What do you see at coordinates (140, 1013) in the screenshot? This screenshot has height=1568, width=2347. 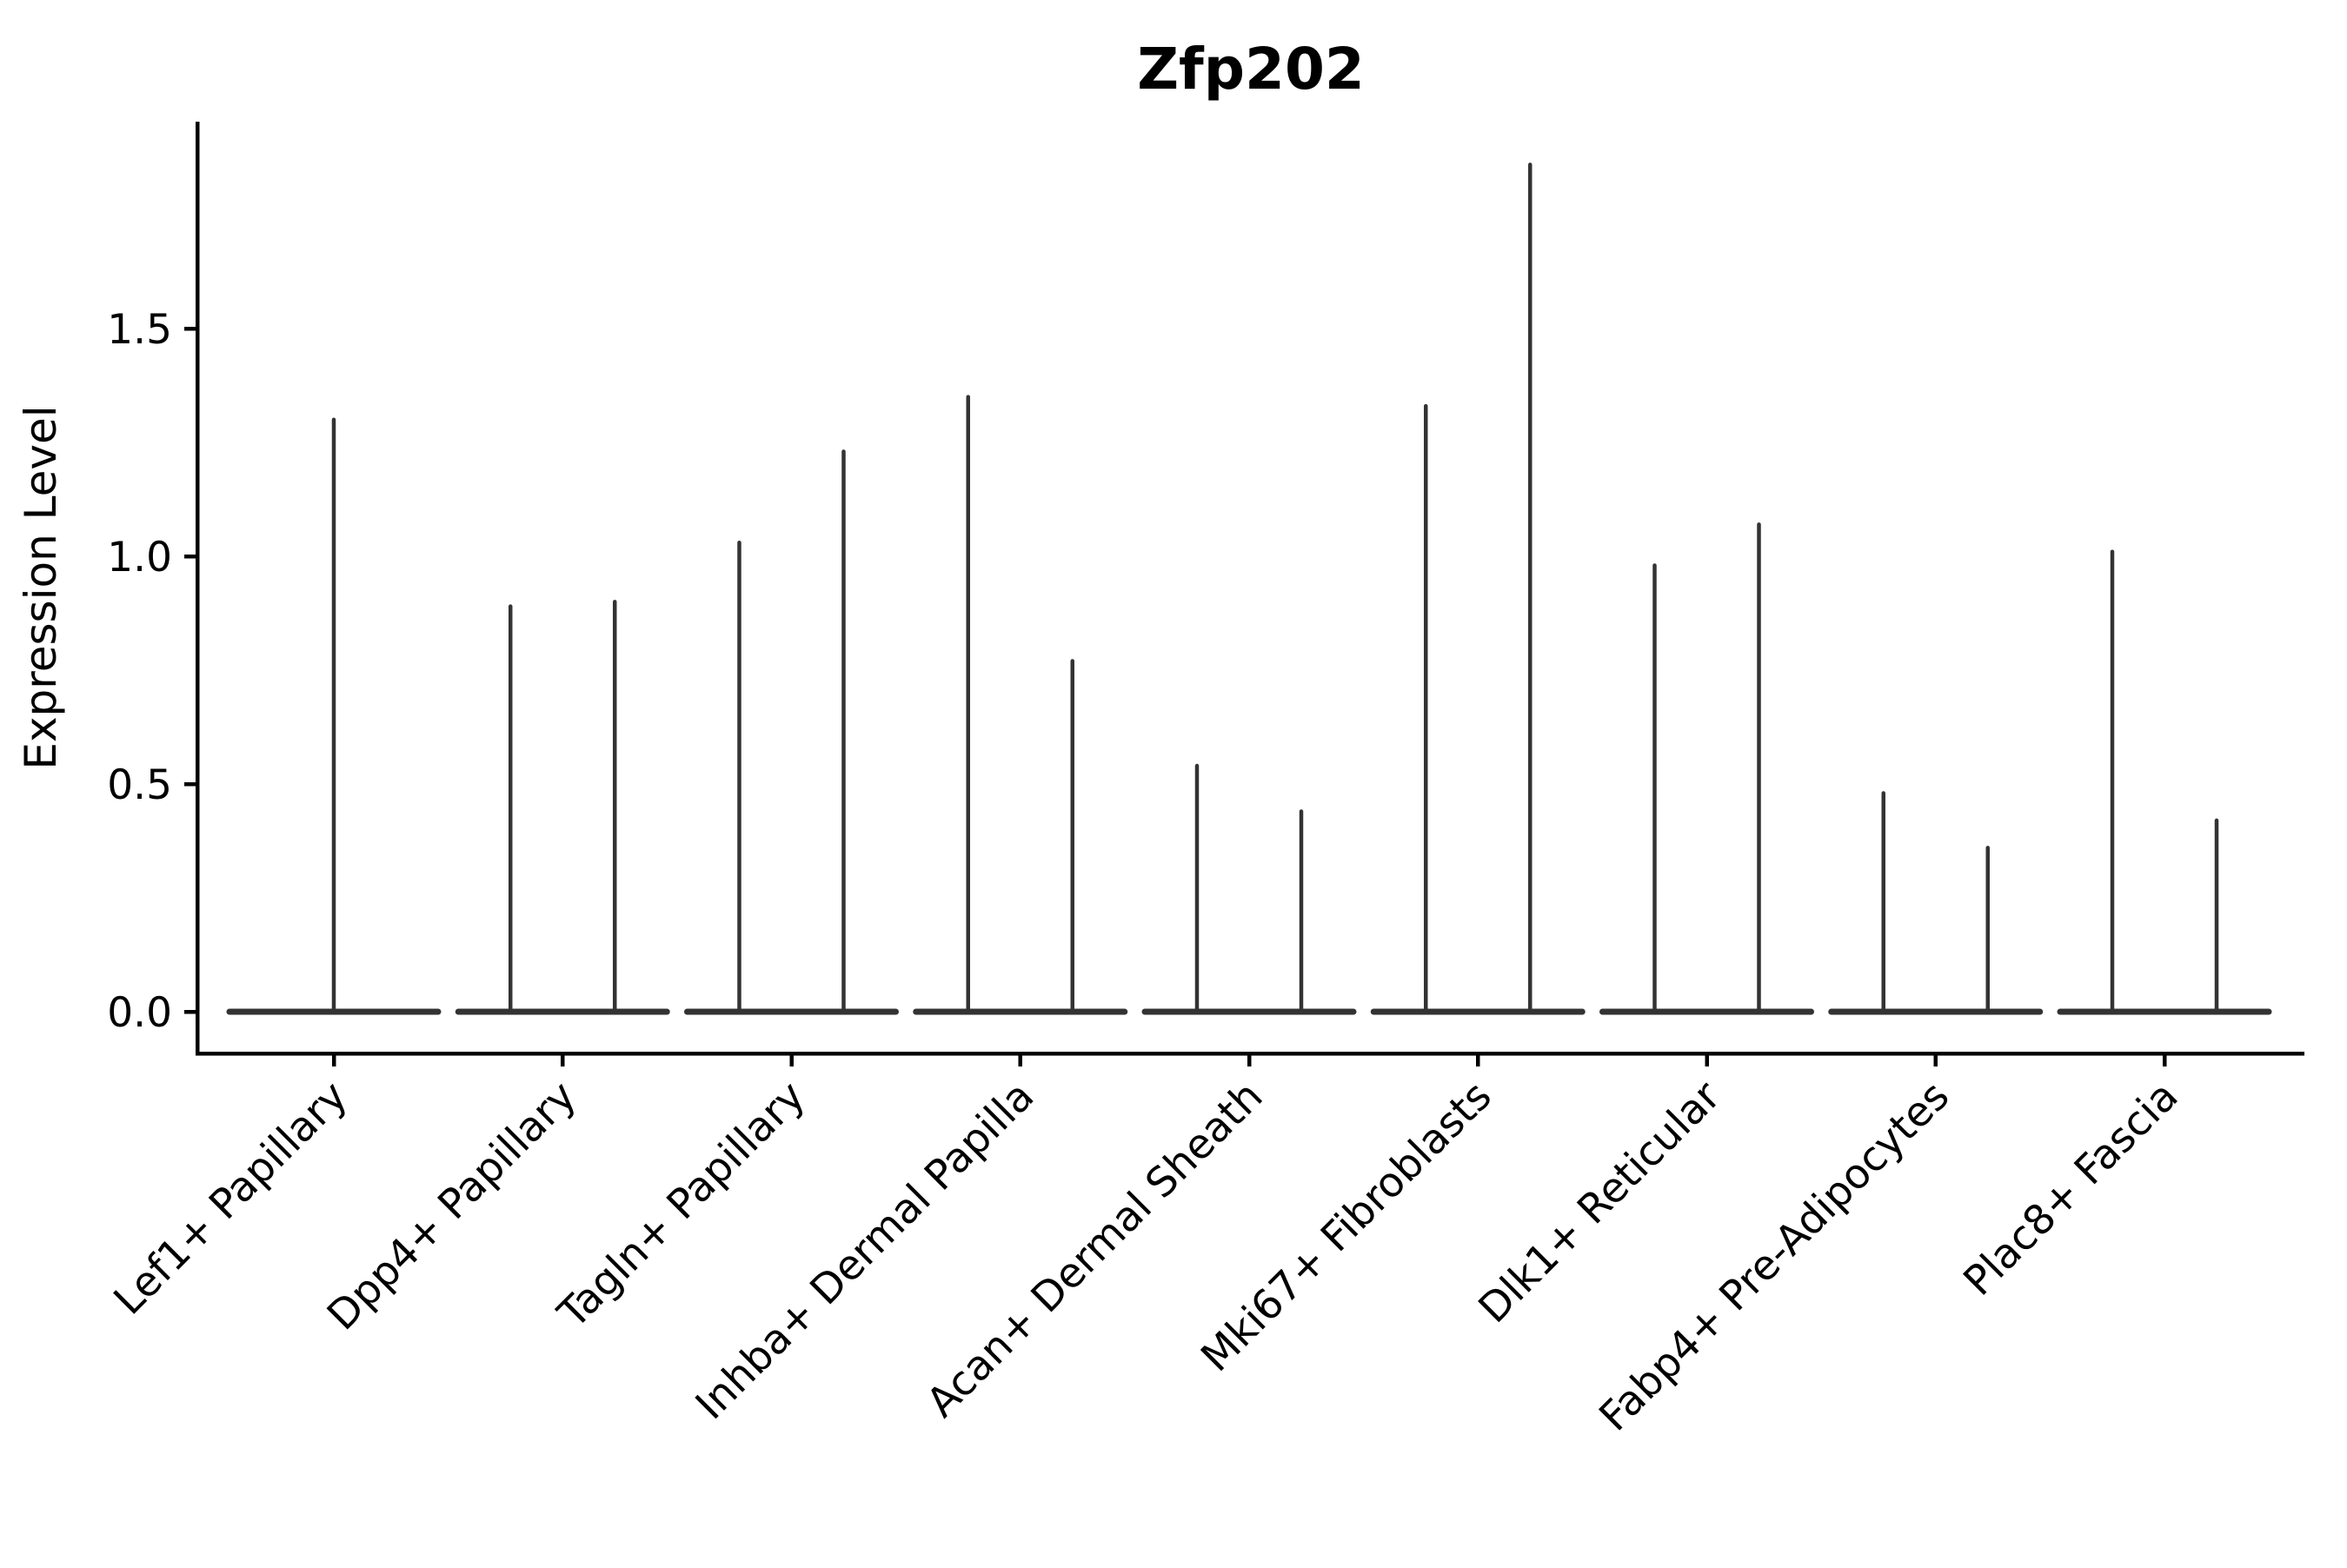 I see `y-tick-label: 0.0` at bounding box center [140, 1013].